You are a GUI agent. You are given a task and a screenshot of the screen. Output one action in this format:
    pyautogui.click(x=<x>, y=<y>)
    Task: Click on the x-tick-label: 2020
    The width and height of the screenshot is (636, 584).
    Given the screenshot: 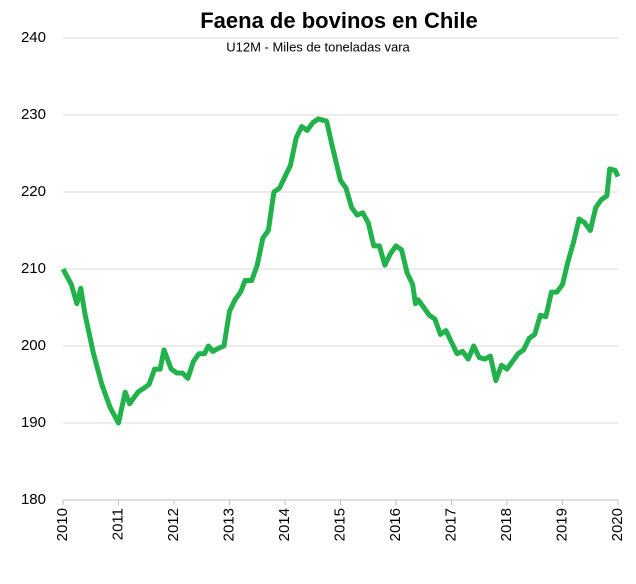 What is the action you would take?
    pyautogui.click(x=617, y=524)
    